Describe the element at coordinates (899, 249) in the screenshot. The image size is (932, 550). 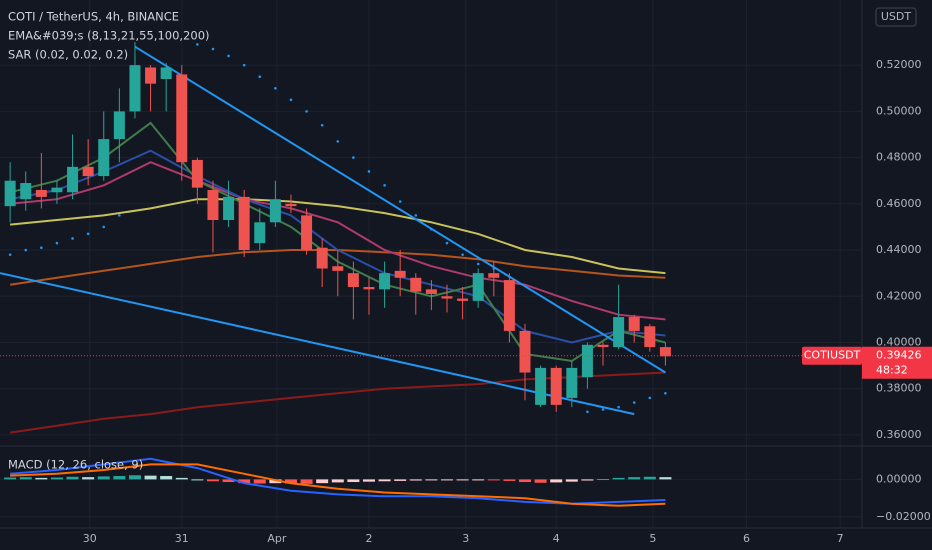
I see `y-tick-label: 0.44000` at that location.